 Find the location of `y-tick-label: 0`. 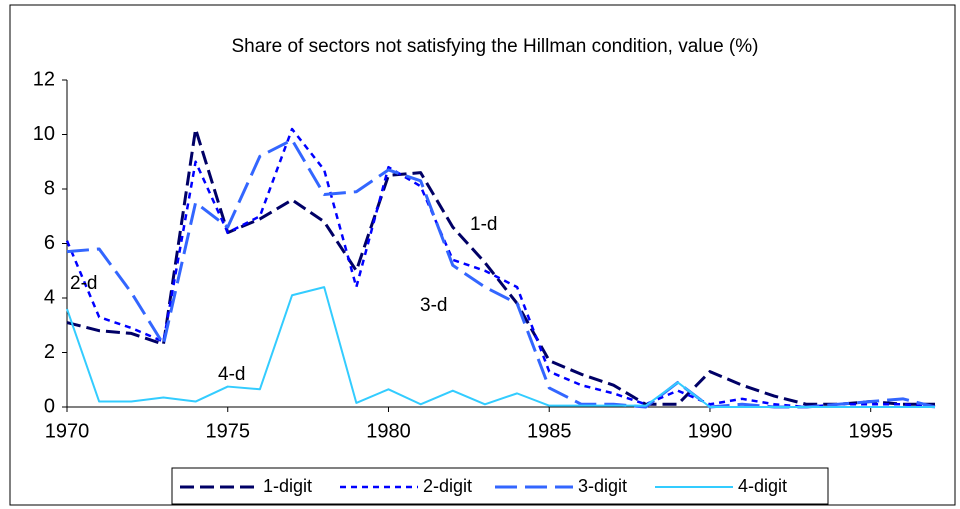

y-tick-label: 0 is located at coordinates (49, 406).